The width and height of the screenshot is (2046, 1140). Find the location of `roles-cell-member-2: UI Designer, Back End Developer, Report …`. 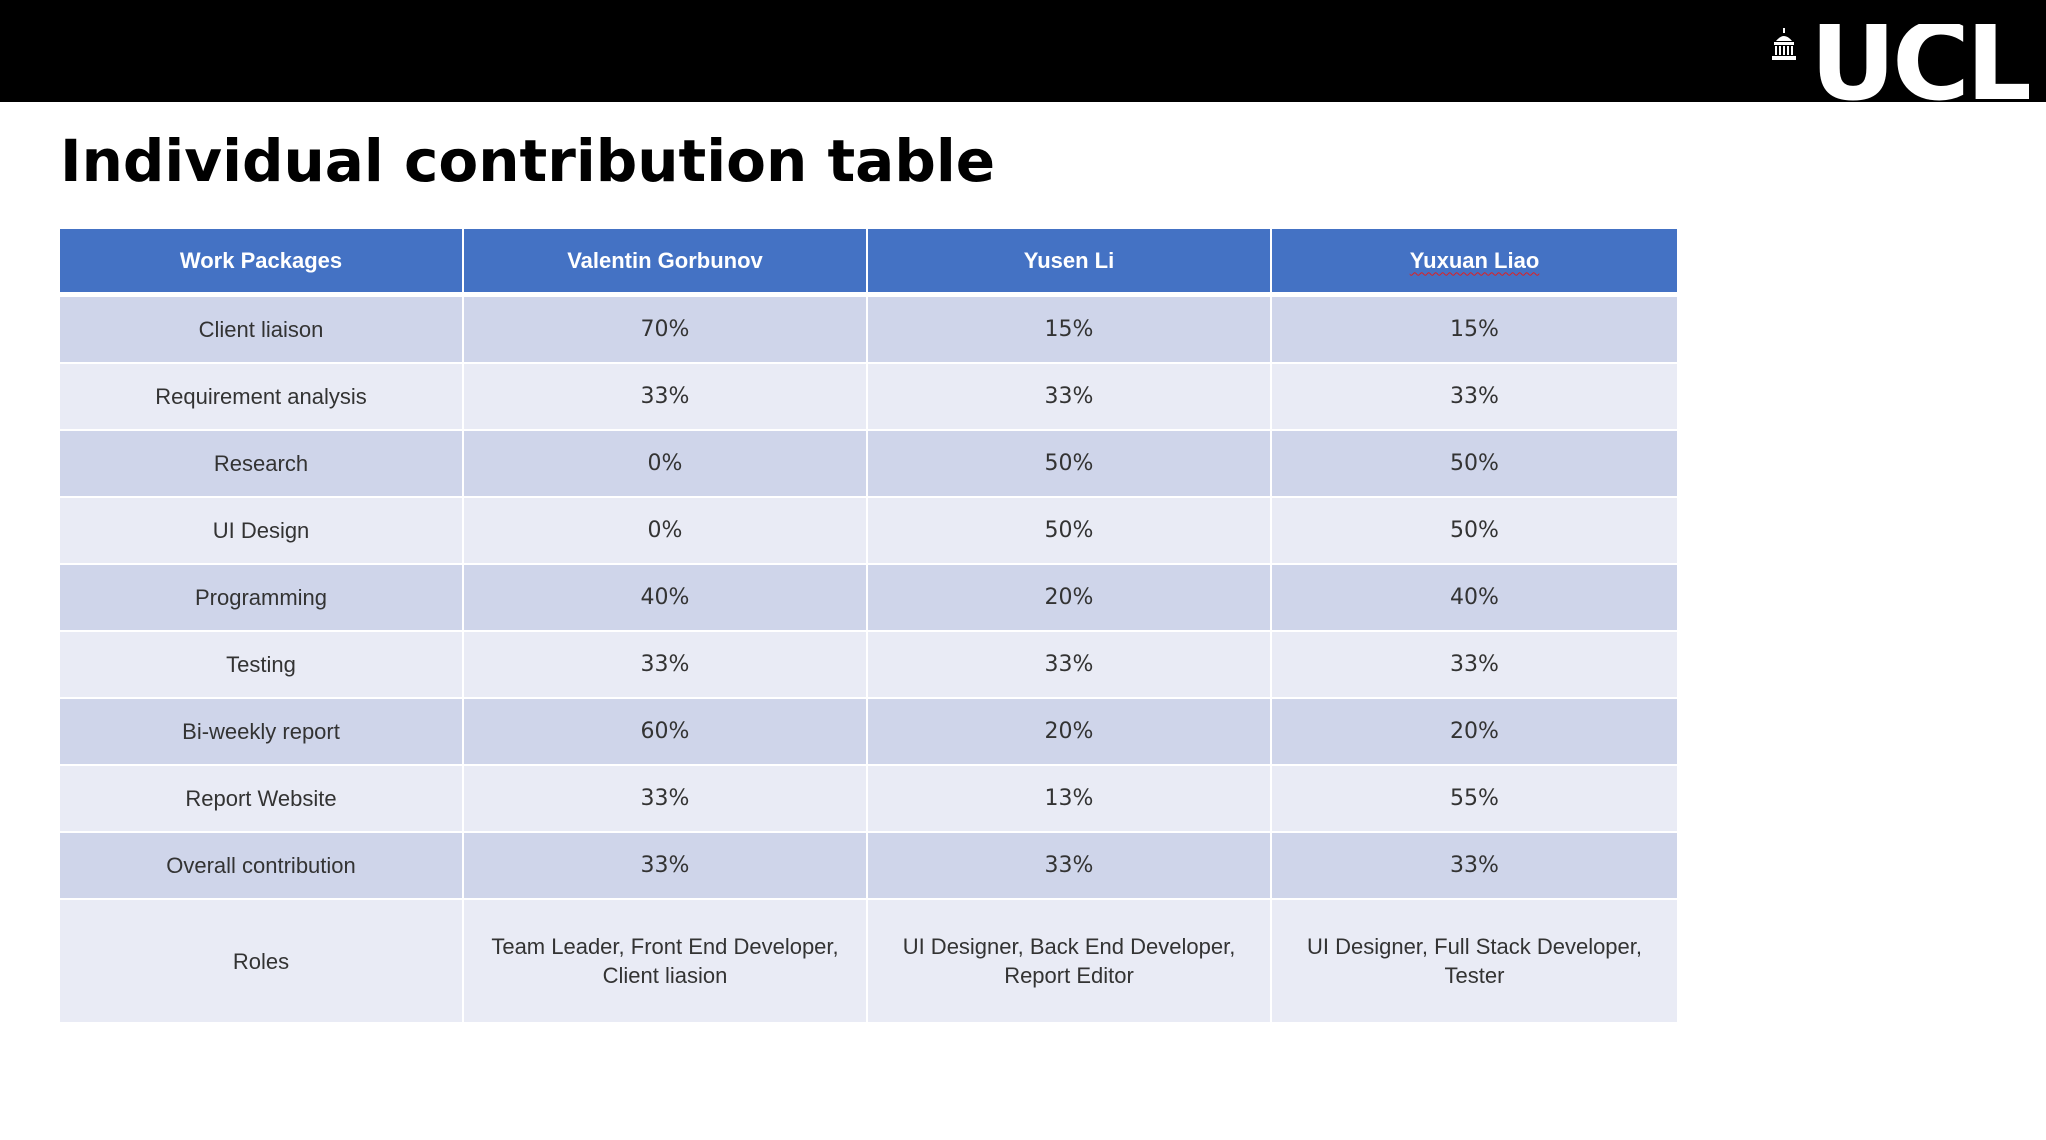

roles-cell-member-2: UI Designer, Back End Developer, Report … is located at coordinates (1070, 961).